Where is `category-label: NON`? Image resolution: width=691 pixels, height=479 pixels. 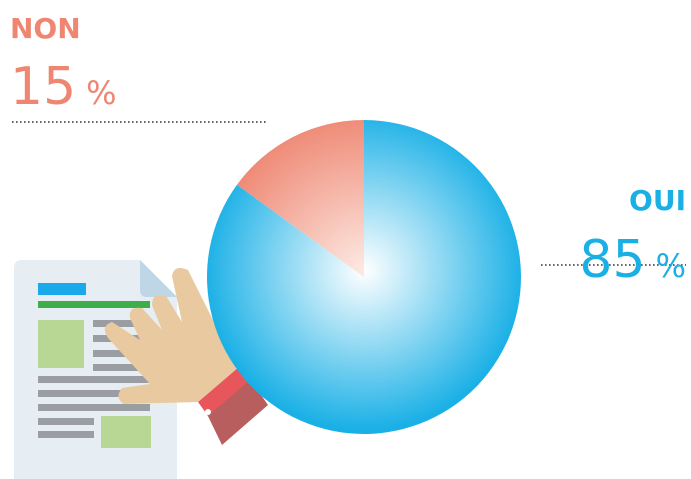 category-label: NON is located at coordinates (45, 28).